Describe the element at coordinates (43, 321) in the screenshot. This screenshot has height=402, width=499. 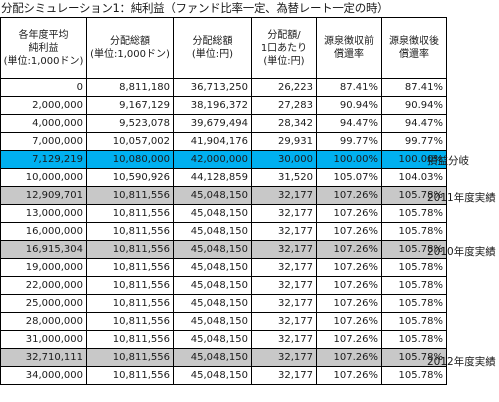
I see `table-cell: 28,000,000` at that location.